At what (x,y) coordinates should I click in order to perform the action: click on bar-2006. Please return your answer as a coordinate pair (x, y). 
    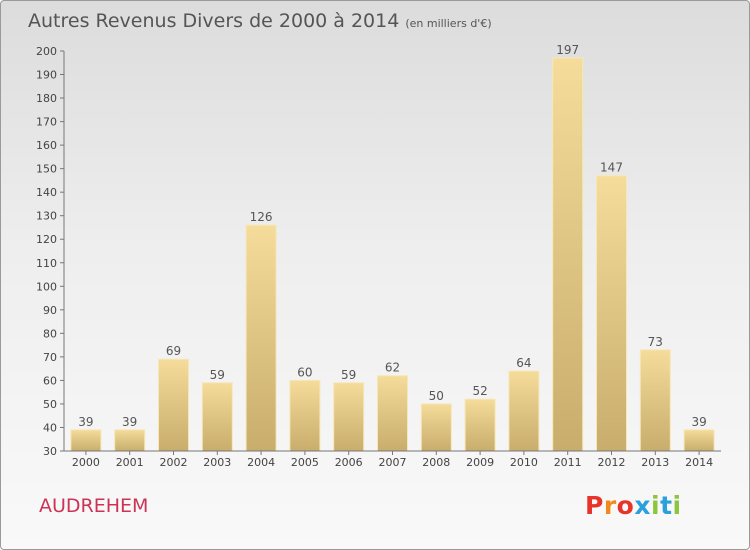
    Looking at the image, I should click on (349, 417).